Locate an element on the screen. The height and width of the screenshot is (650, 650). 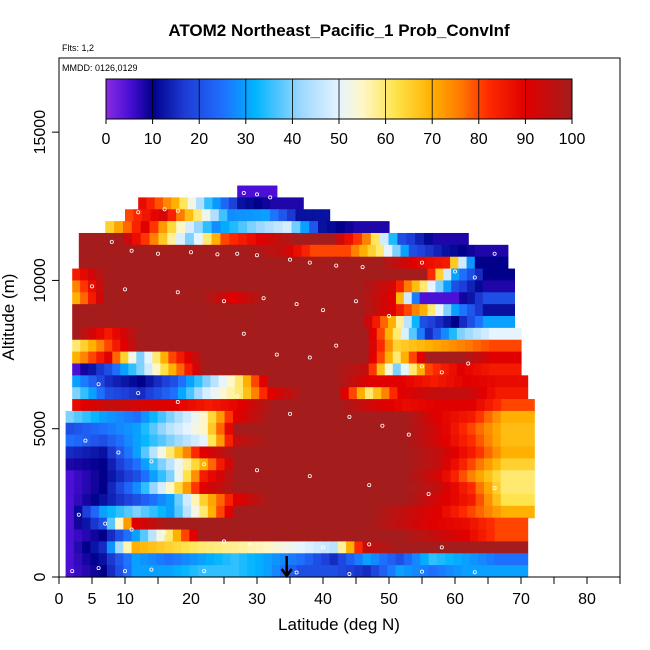
flight-point is located at coordinates (118, 452).